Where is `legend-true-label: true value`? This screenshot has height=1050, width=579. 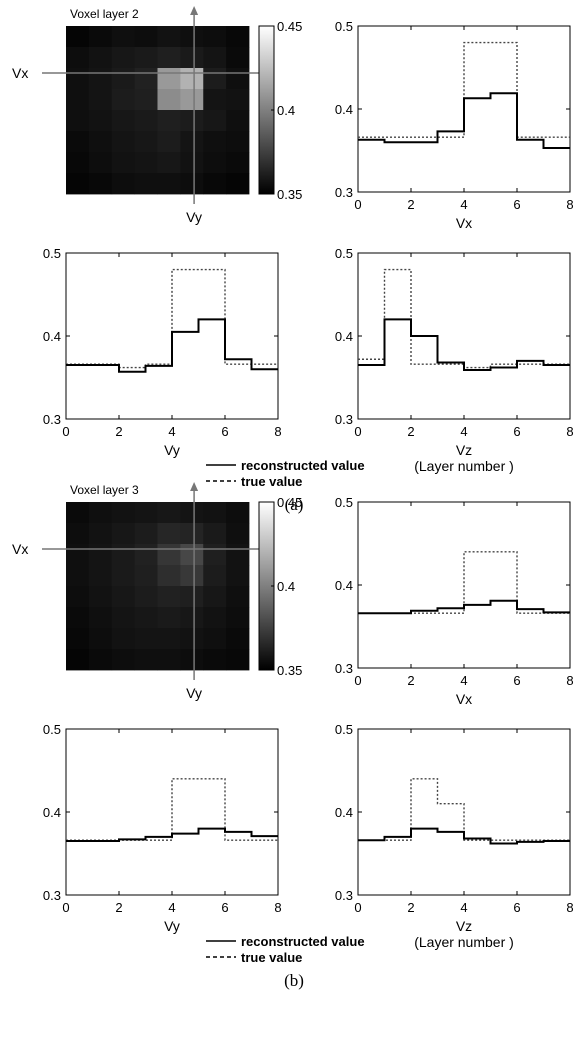 legend-true-label: true value is located at coordinates (271, 481).